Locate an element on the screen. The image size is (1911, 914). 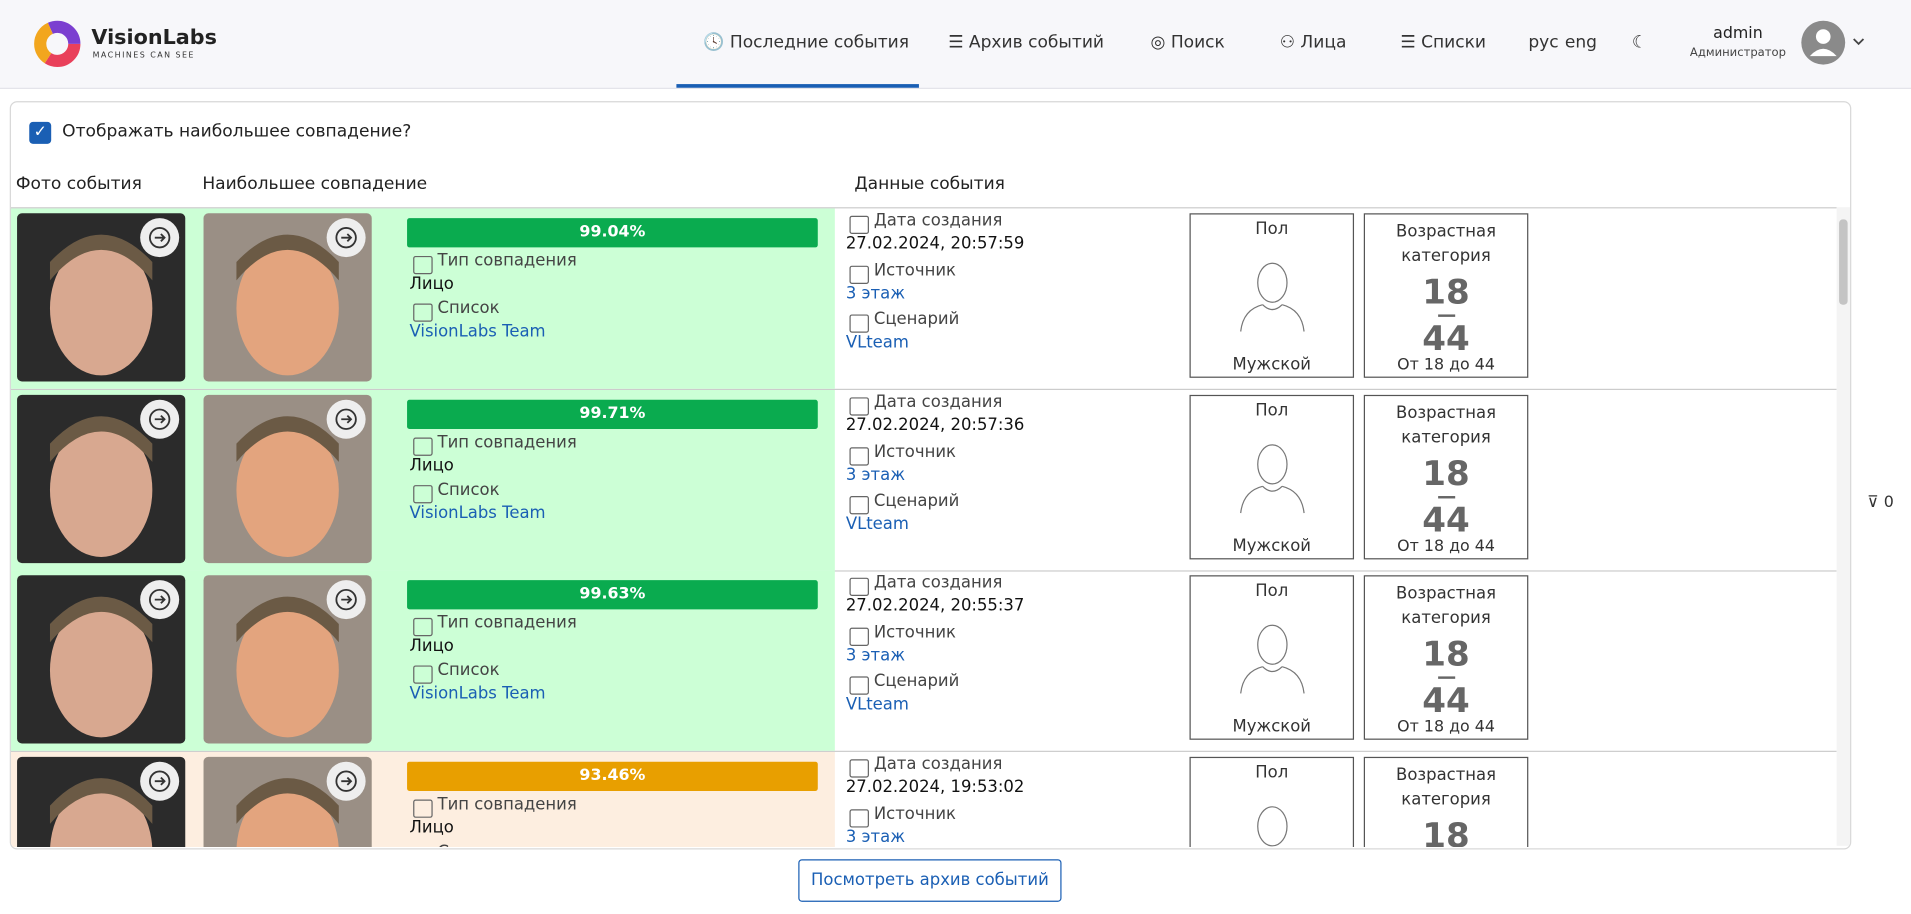
theme-toggle: ☾ is located at coordinates (1639, 42).